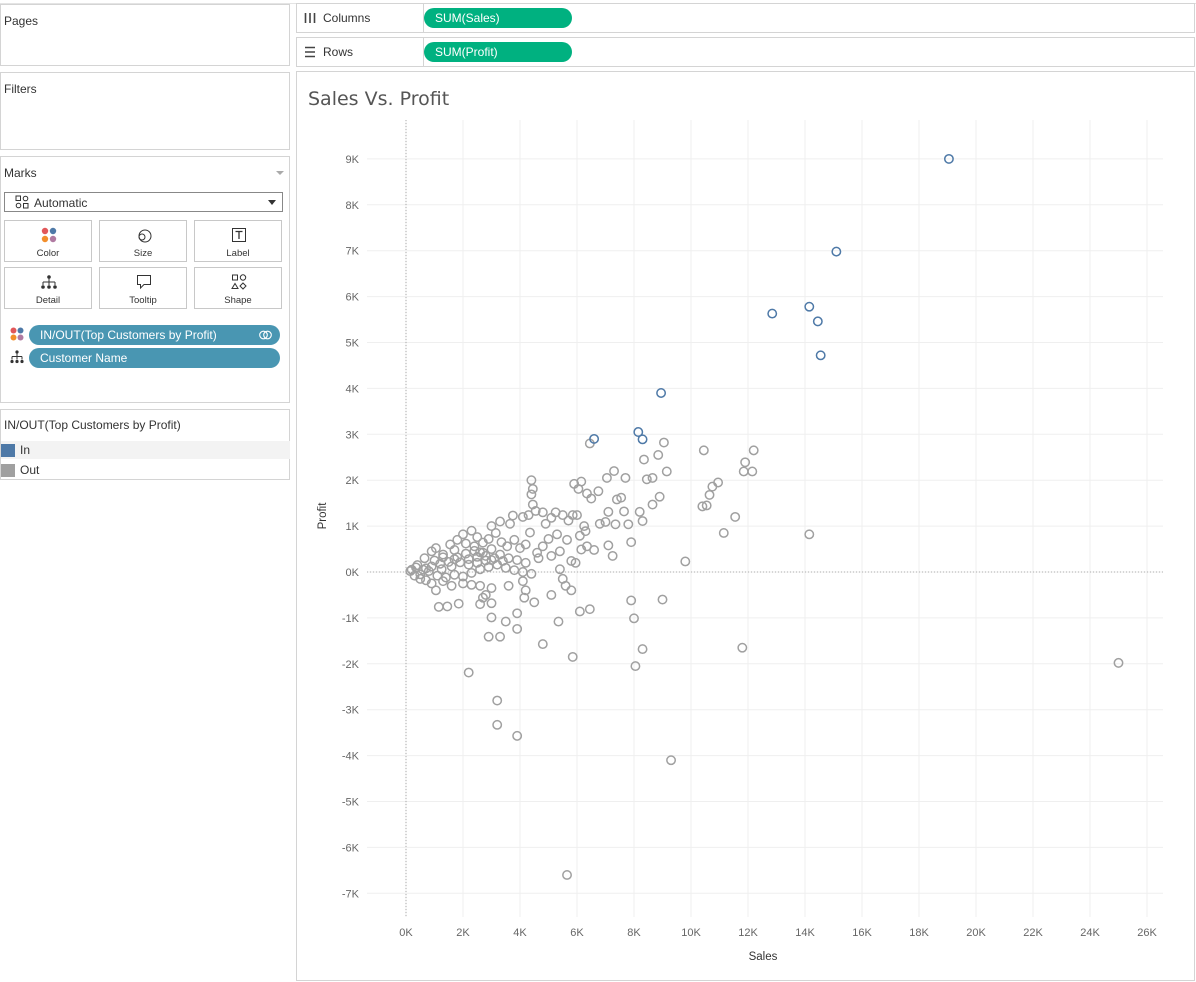  I want to click on pages-card: Pages, so click(145, 35).